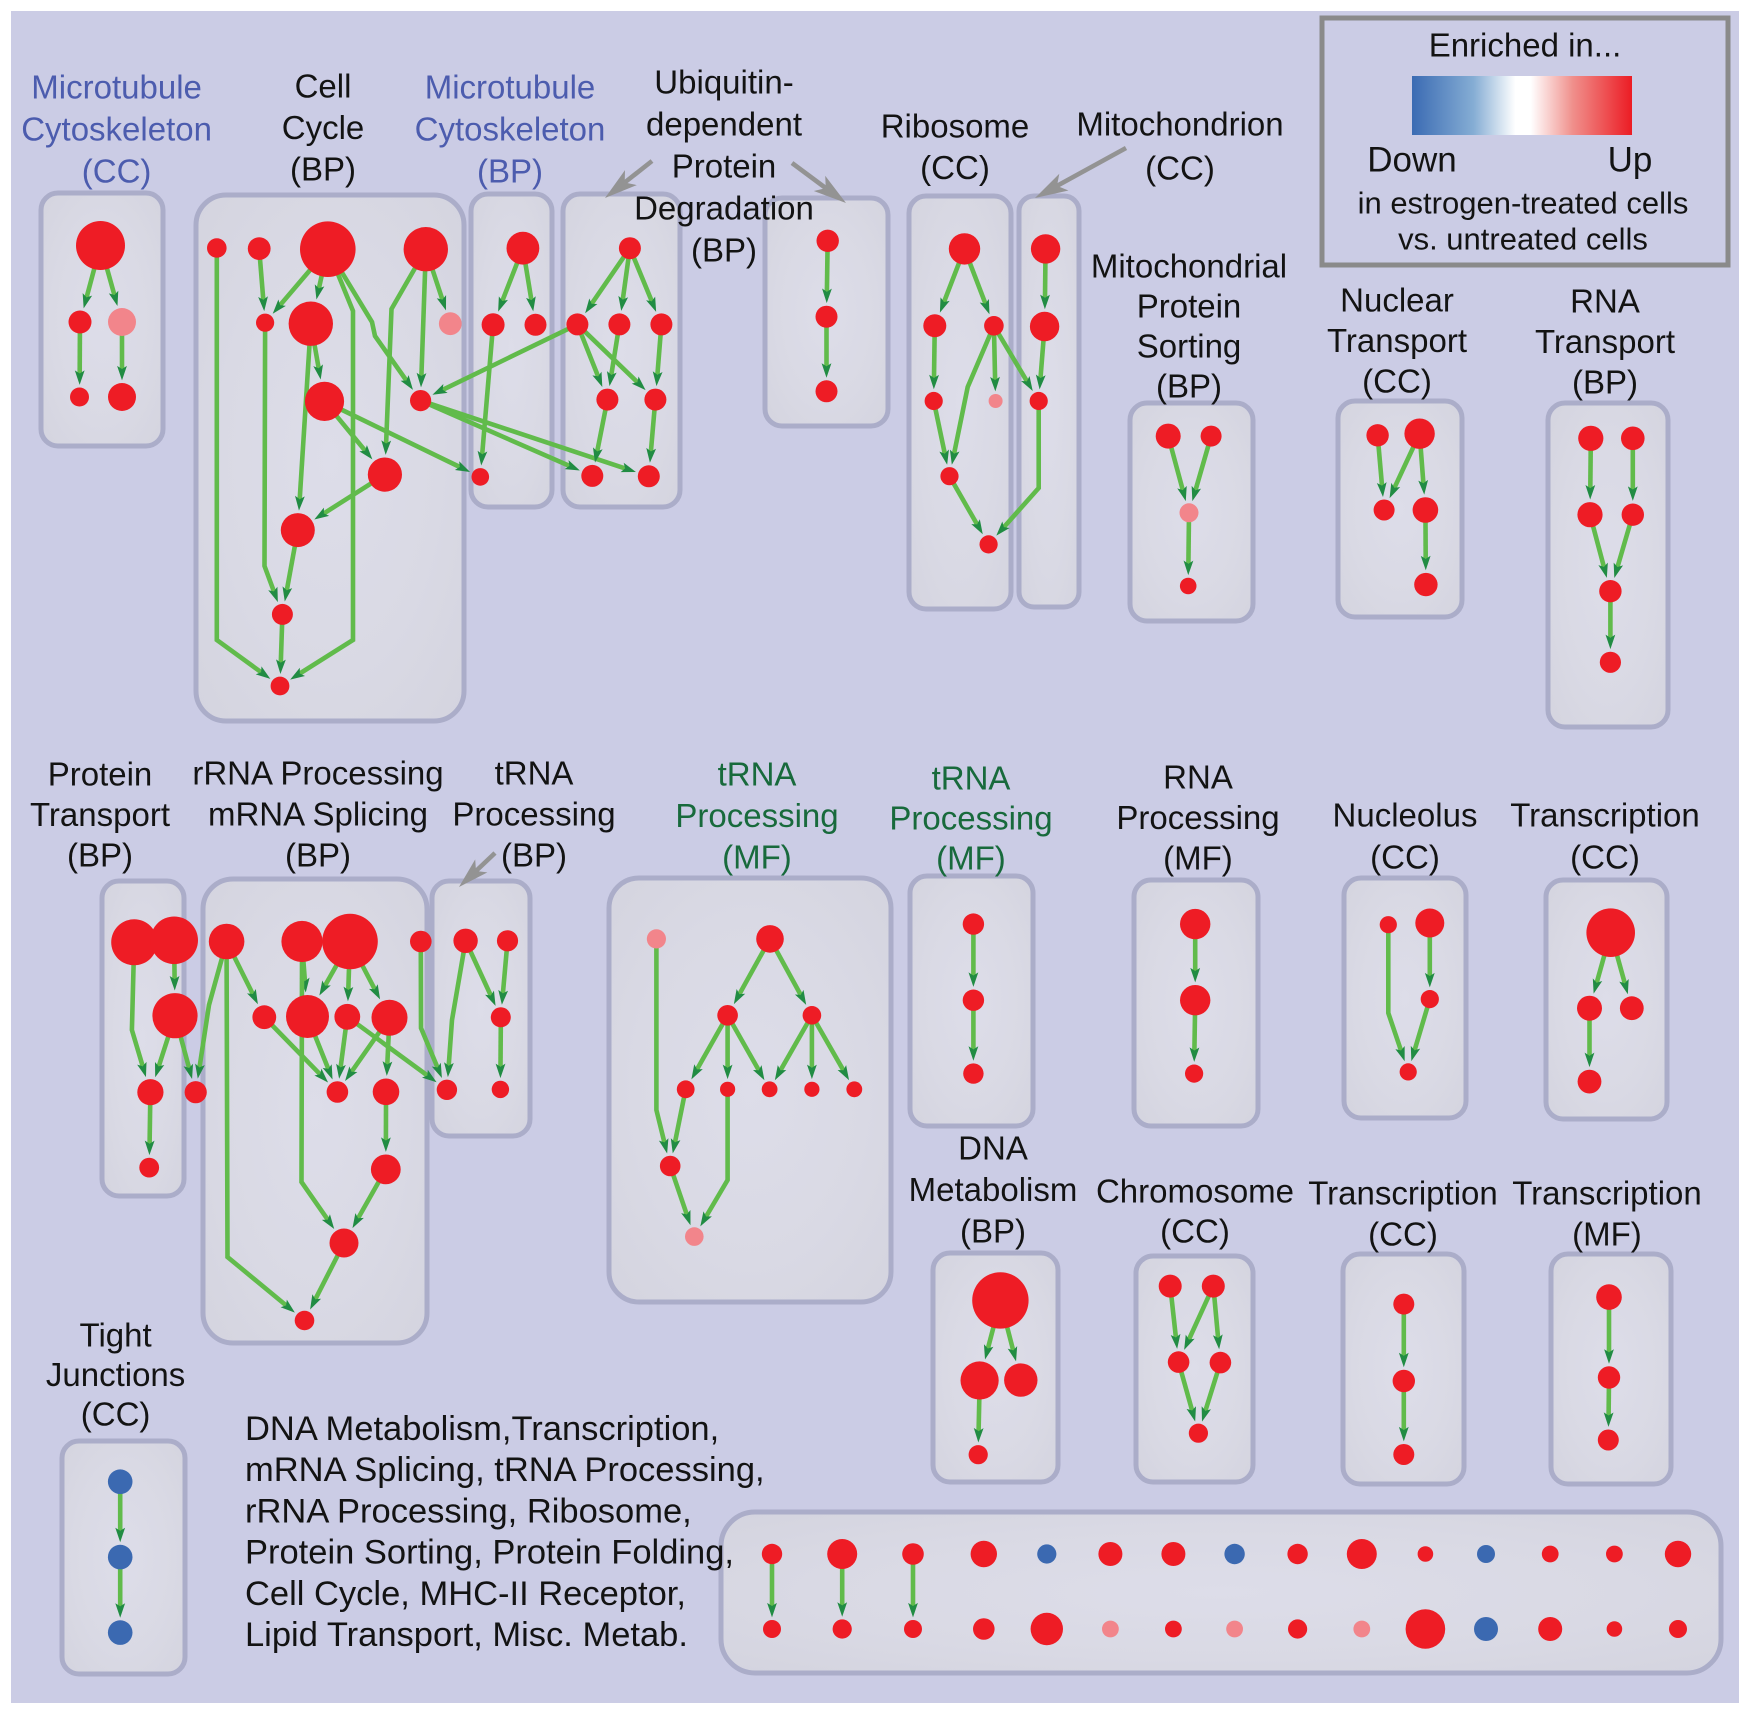 The image size is (1750, 1715). Describe the element at coordinates (993, 1189) in the screenshot. I see `svg-text: Metabolism` at that location.